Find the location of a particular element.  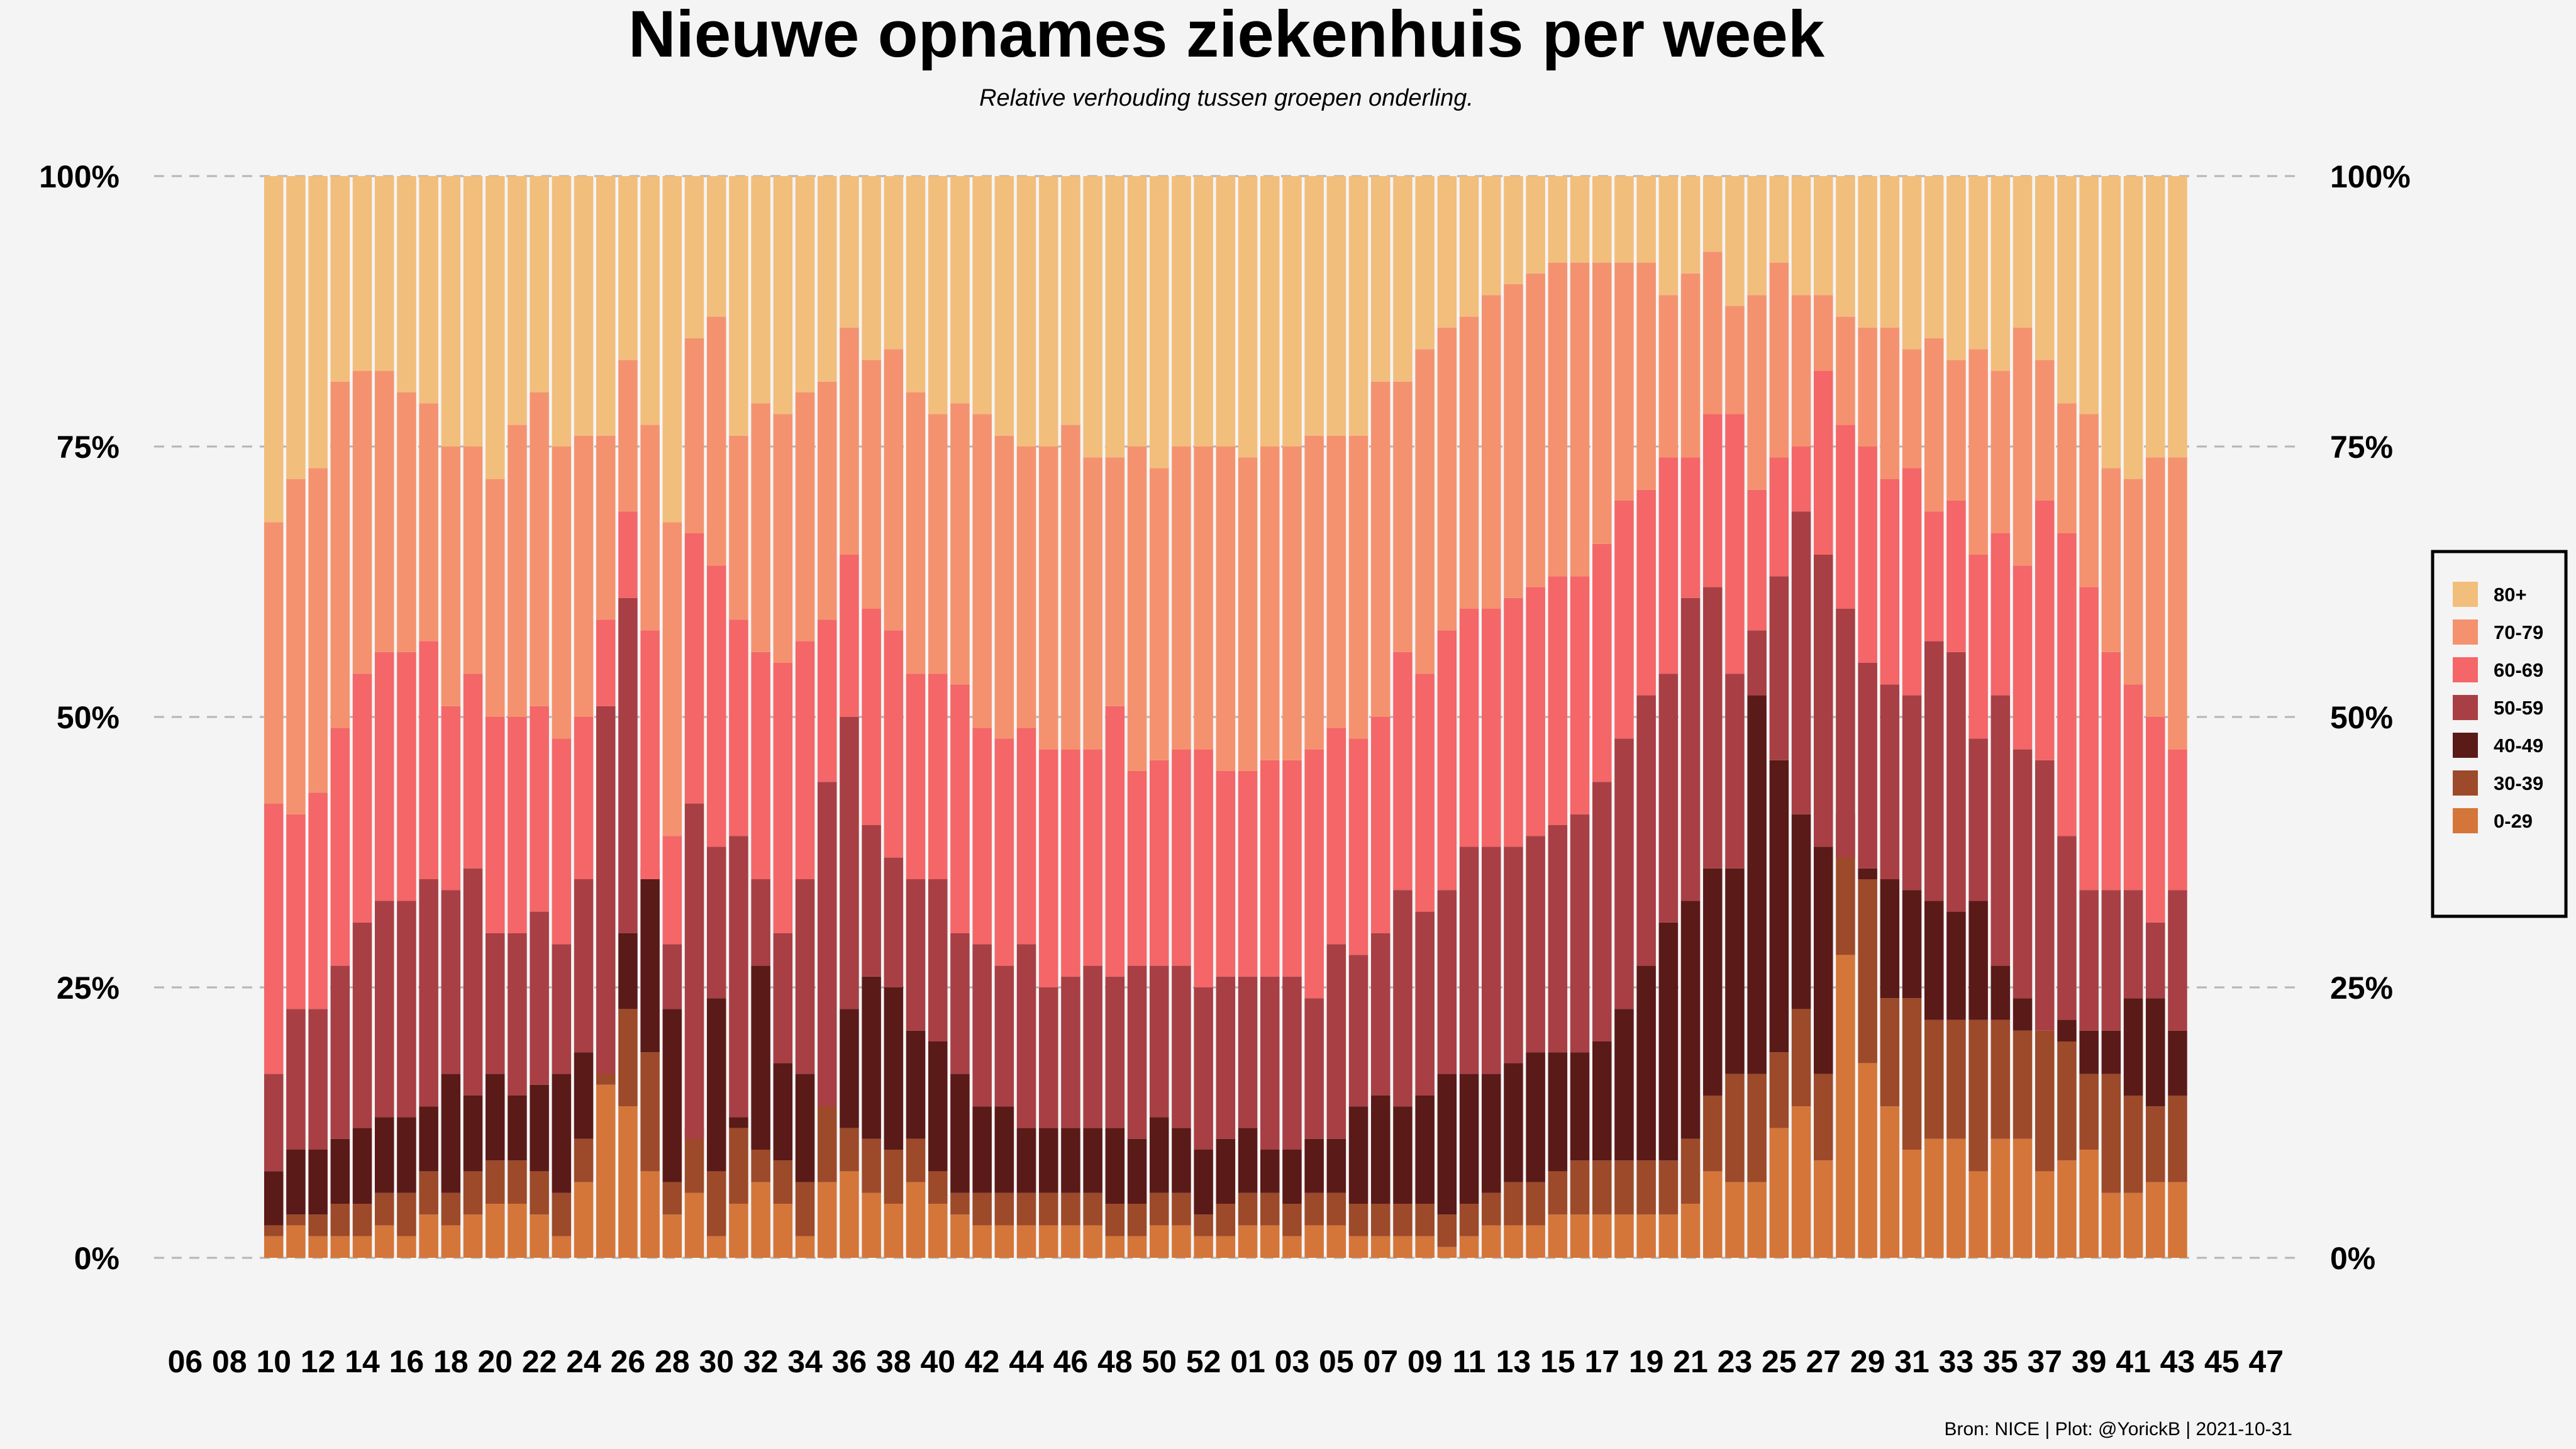

x-tick-label: 36 is located at coordinates (849, 1361).